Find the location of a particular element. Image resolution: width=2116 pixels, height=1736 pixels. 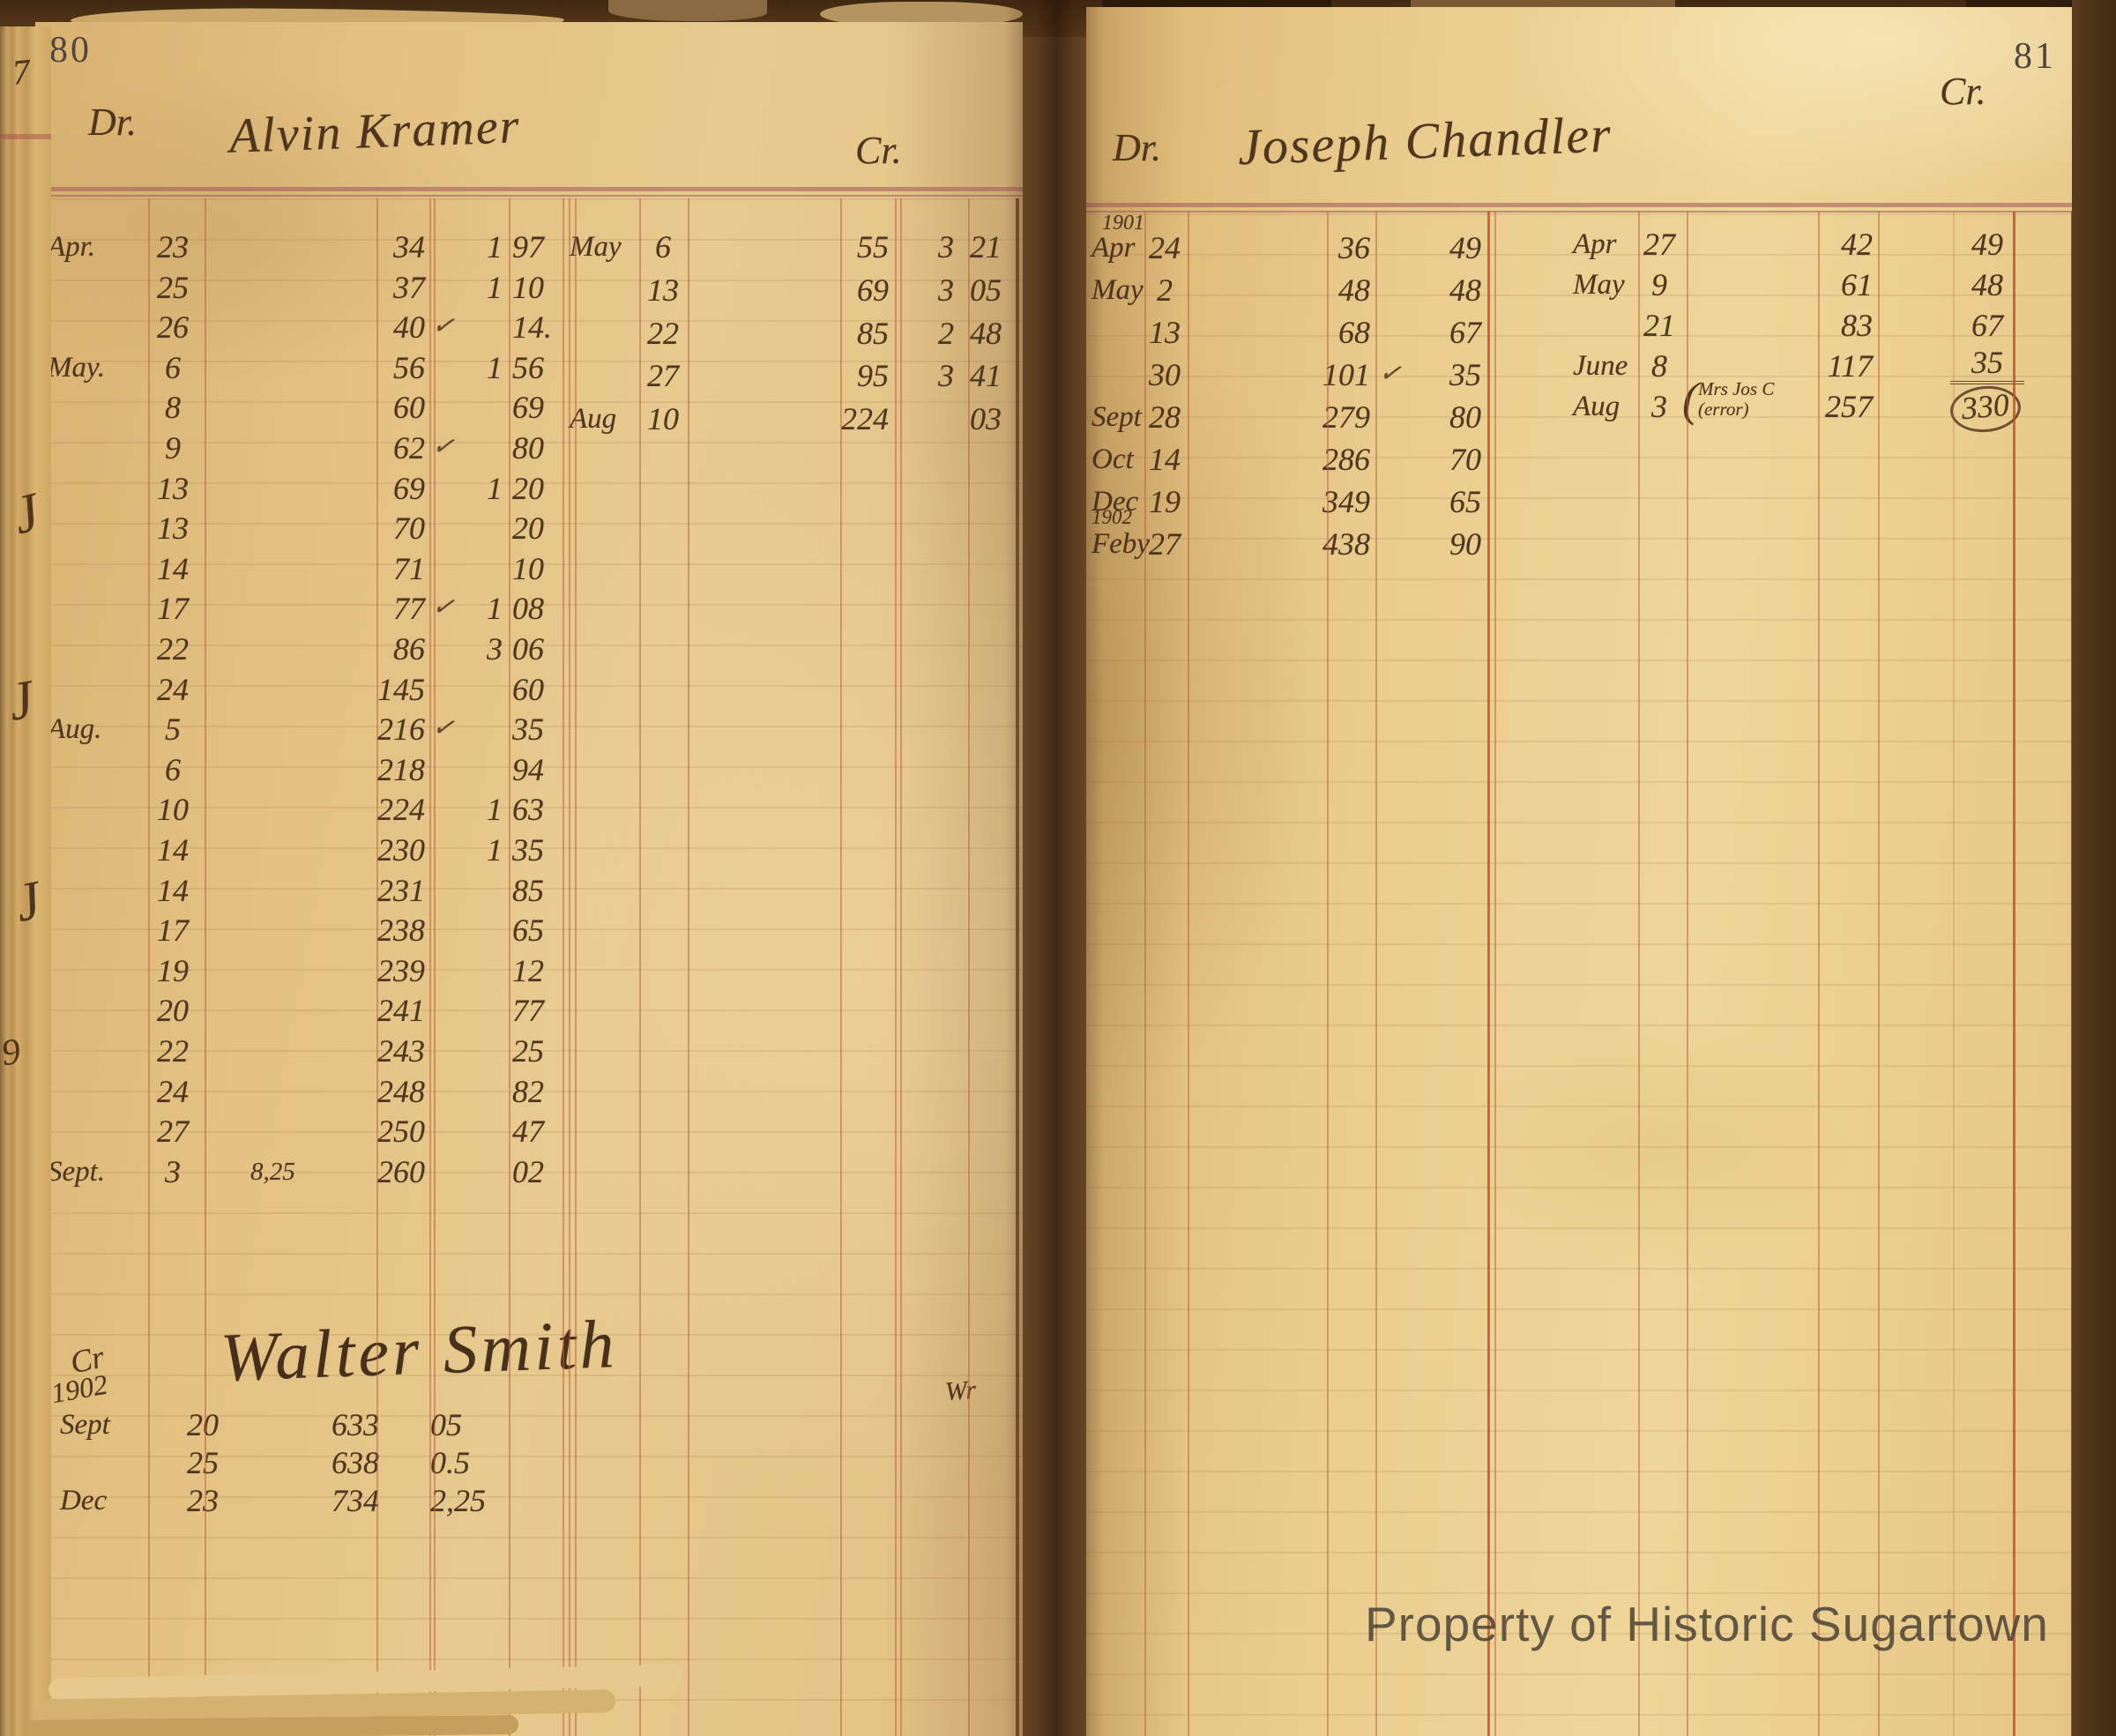

ledger-row: 6 218 94 is located at coordinates (529, 769).